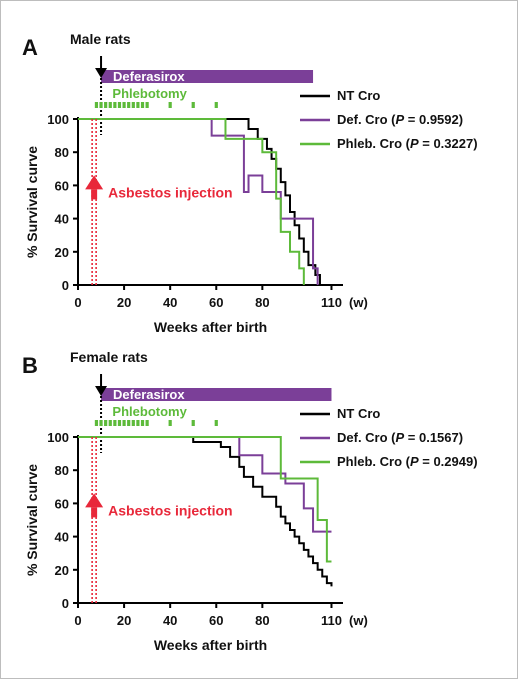 The image size is (520, 681). I want to click on legend-p-value: = 0.9592), so click(433, 119).